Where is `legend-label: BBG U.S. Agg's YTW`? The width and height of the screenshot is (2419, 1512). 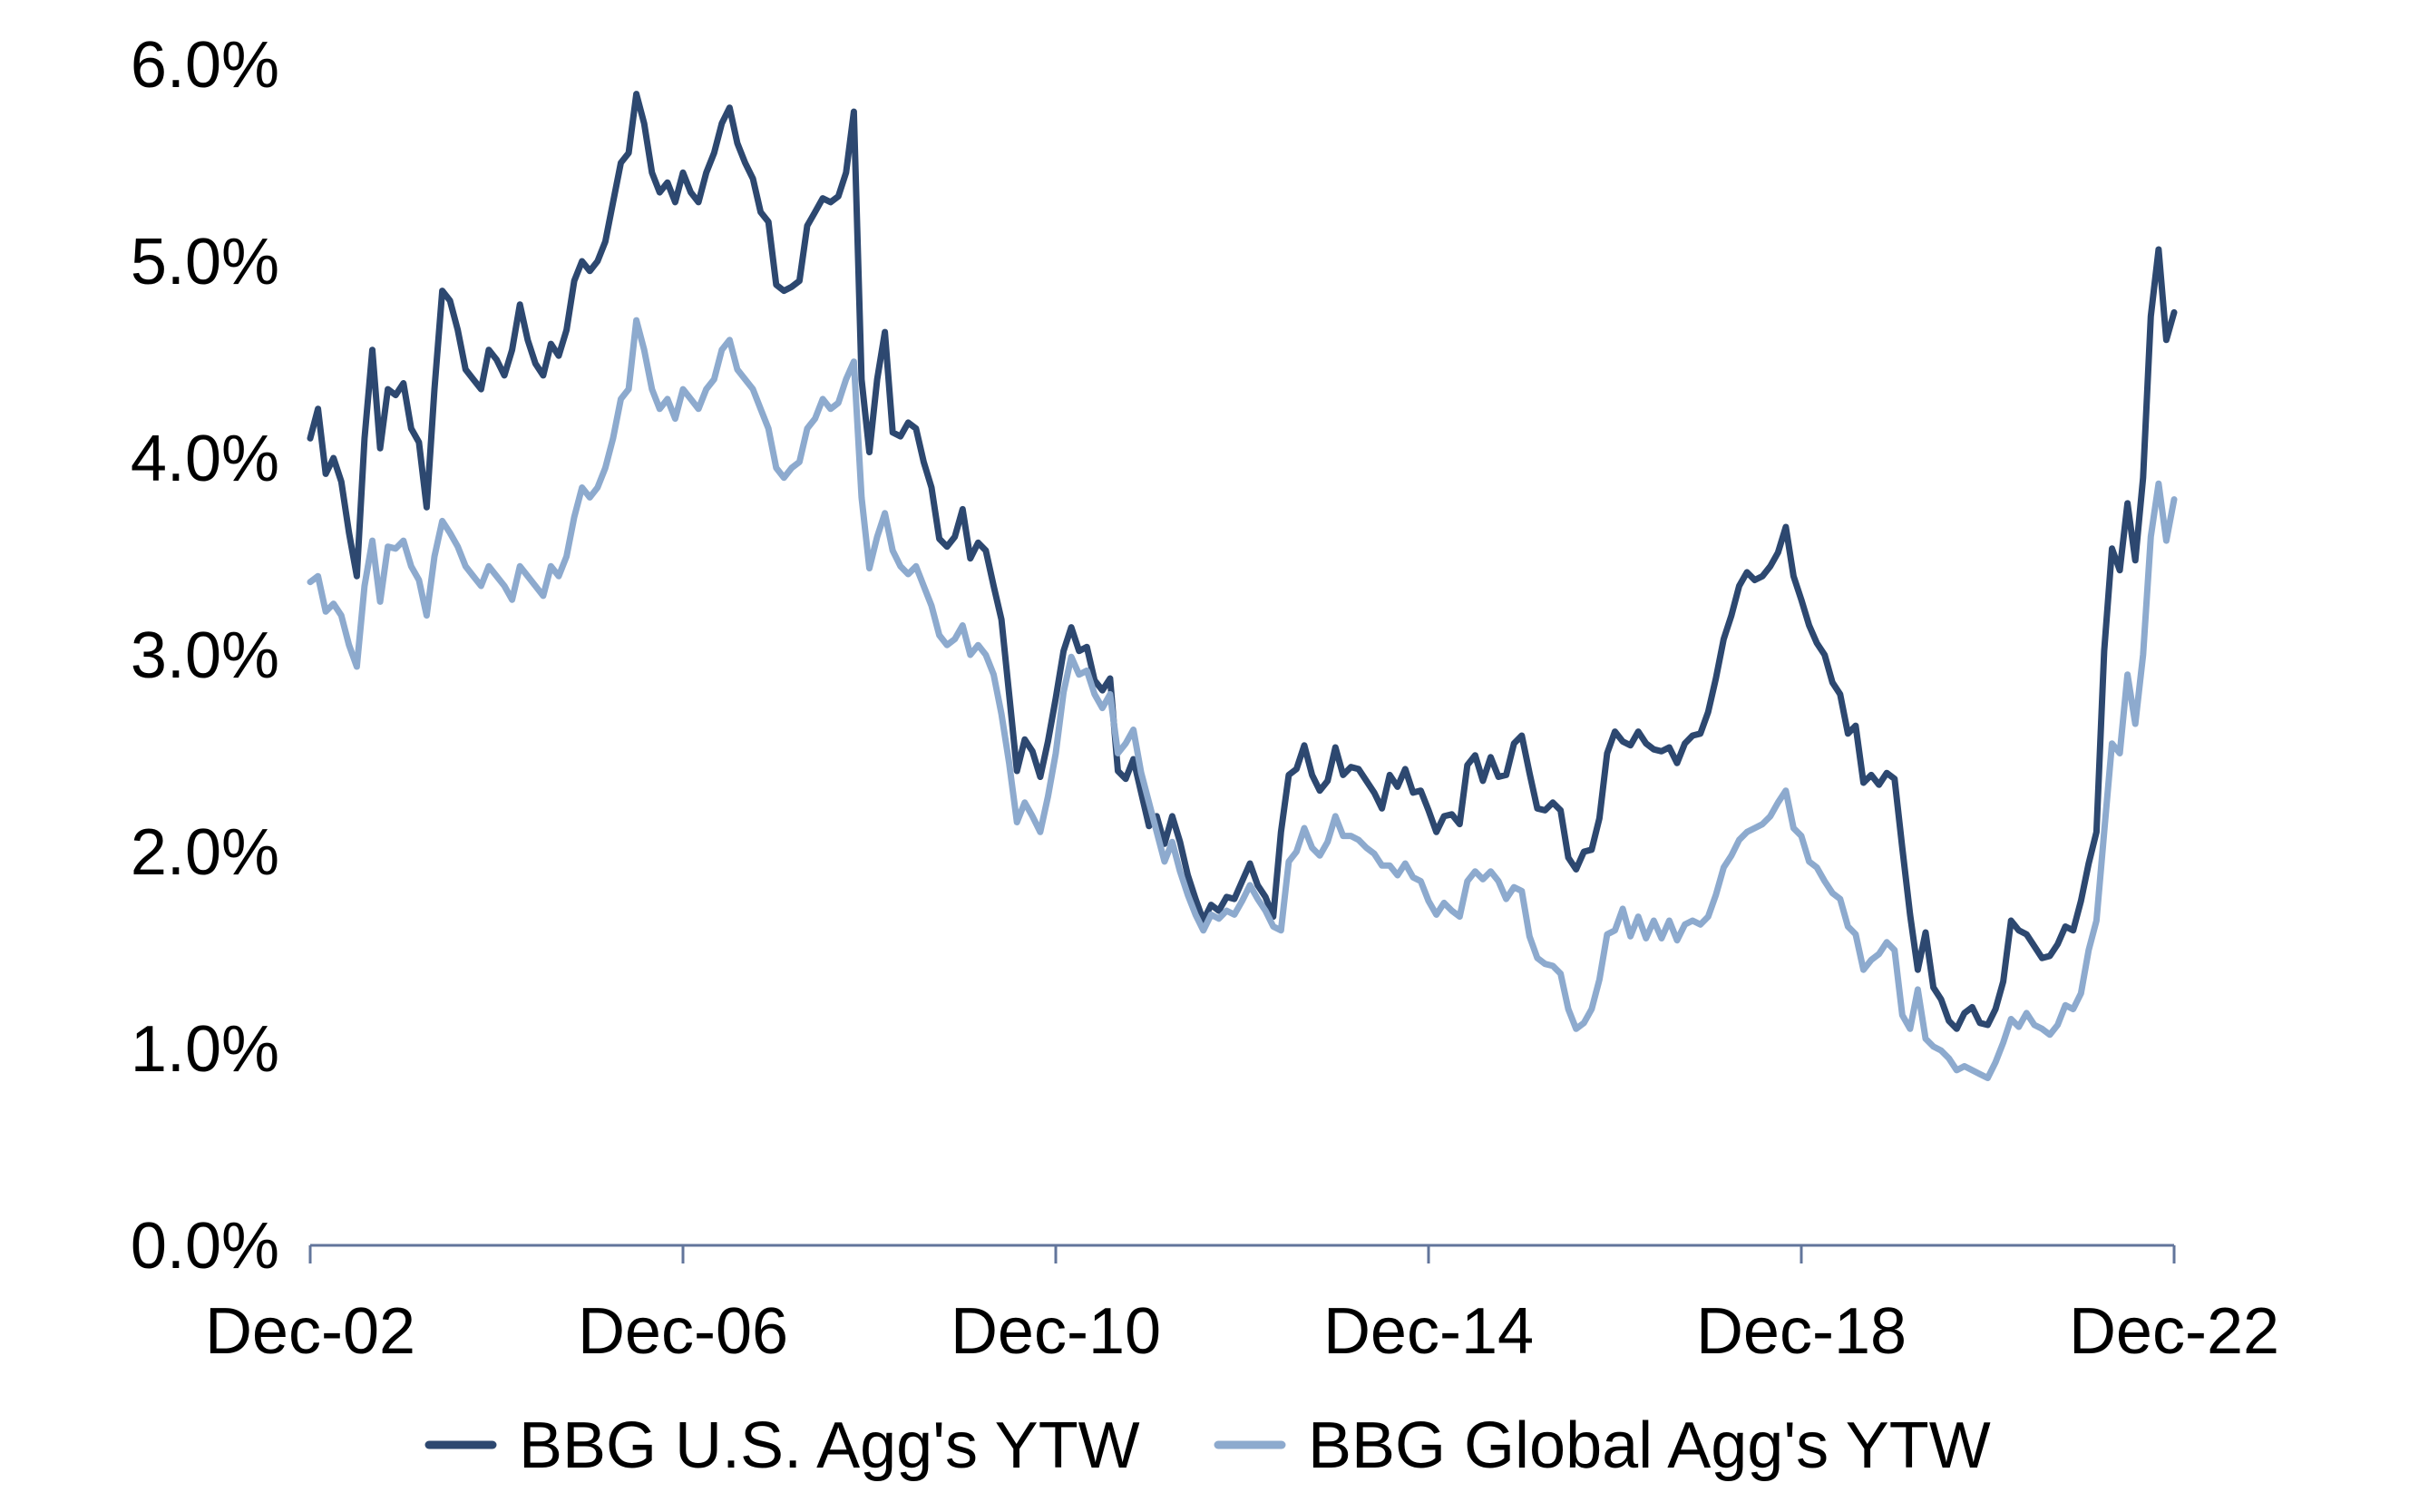
legend-label: BBG U.S. Agg's YTW is located at coordinates (830, 1446).